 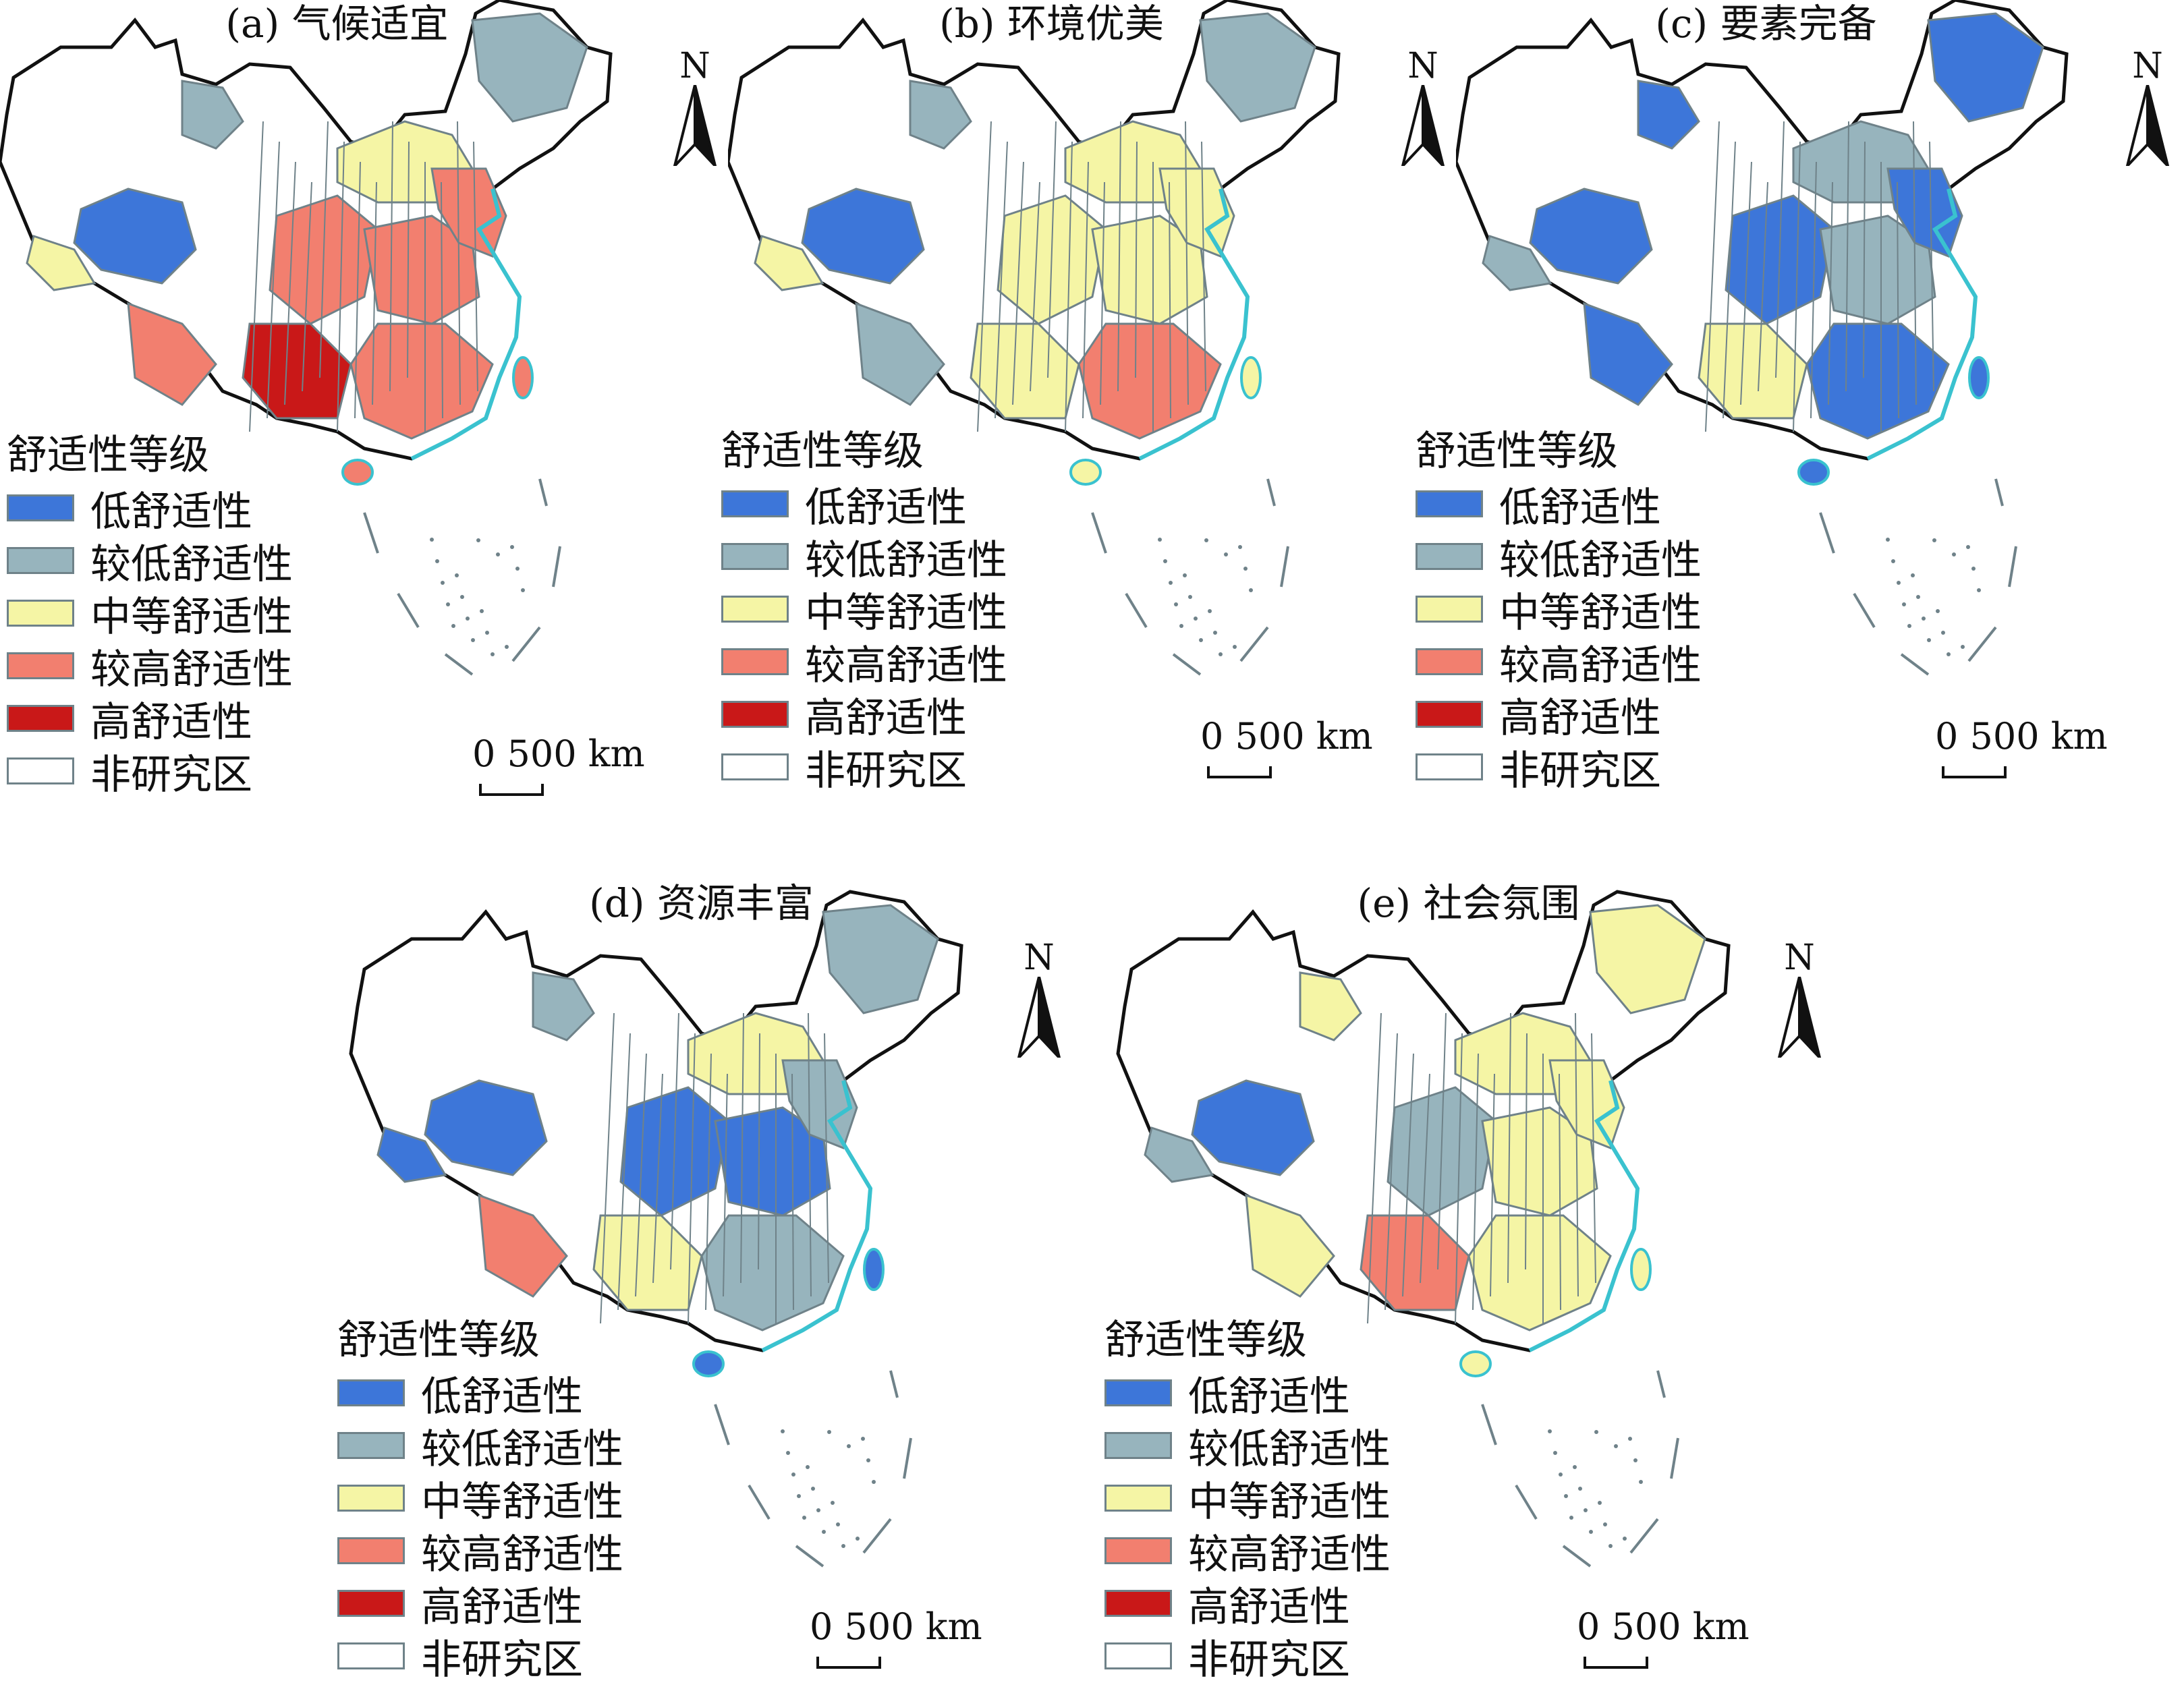 I want to click on legend-item: 高舒适性, so click(x=864, y=715).